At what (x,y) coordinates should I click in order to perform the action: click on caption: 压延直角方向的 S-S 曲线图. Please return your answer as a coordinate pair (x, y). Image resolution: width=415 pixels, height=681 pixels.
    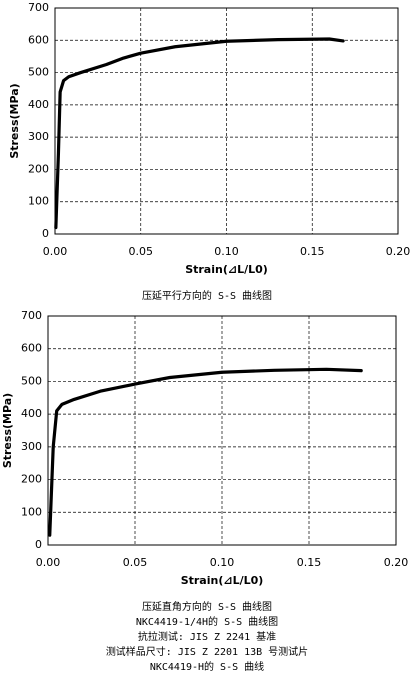
    Looking at the image, I should click on (207, 606).